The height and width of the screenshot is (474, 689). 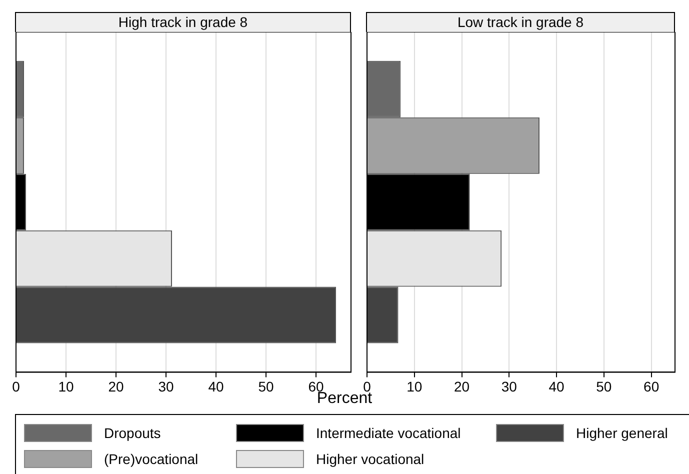 I want to click on x-tick-label: 0, so click(x=16, y=386).